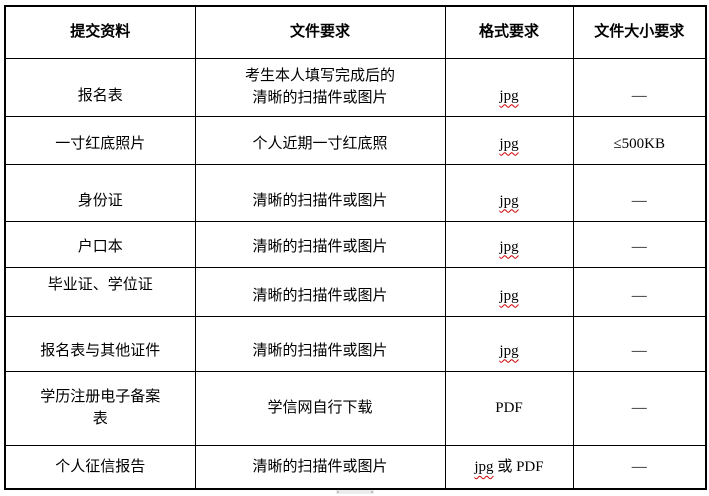  What do you see at coordinates (100, 87) in the screenshot?
I see `cell-material: 报名表` at bounding box center [100, 87].